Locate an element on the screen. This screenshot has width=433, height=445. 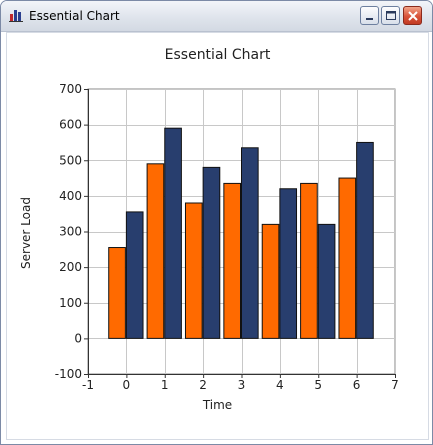
maximize-button is located at coordinates (390, 15).